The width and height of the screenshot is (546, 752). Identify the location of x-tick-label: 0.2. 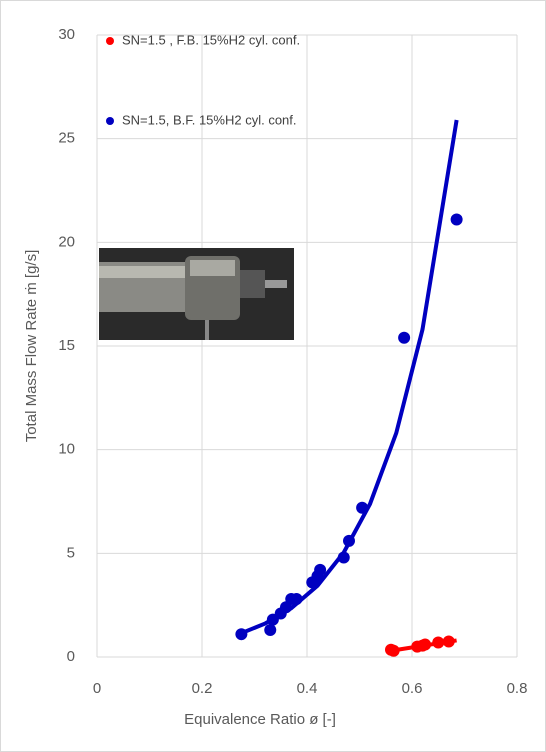
(202, 688).